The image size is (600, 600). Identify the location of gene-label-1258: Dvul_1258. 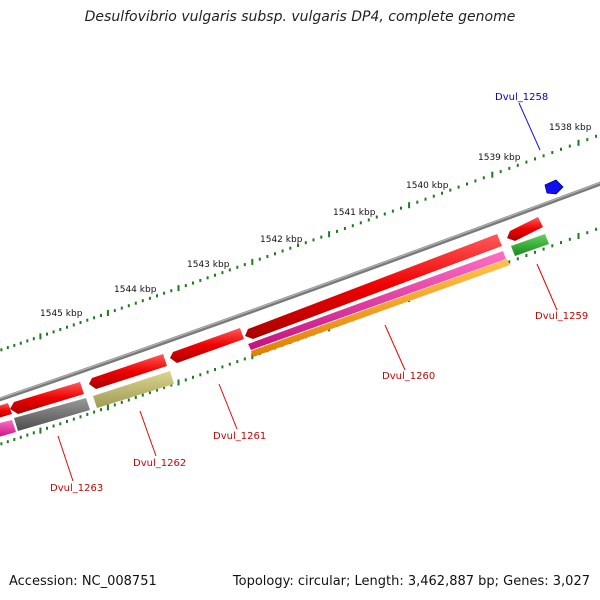
(521, 97).